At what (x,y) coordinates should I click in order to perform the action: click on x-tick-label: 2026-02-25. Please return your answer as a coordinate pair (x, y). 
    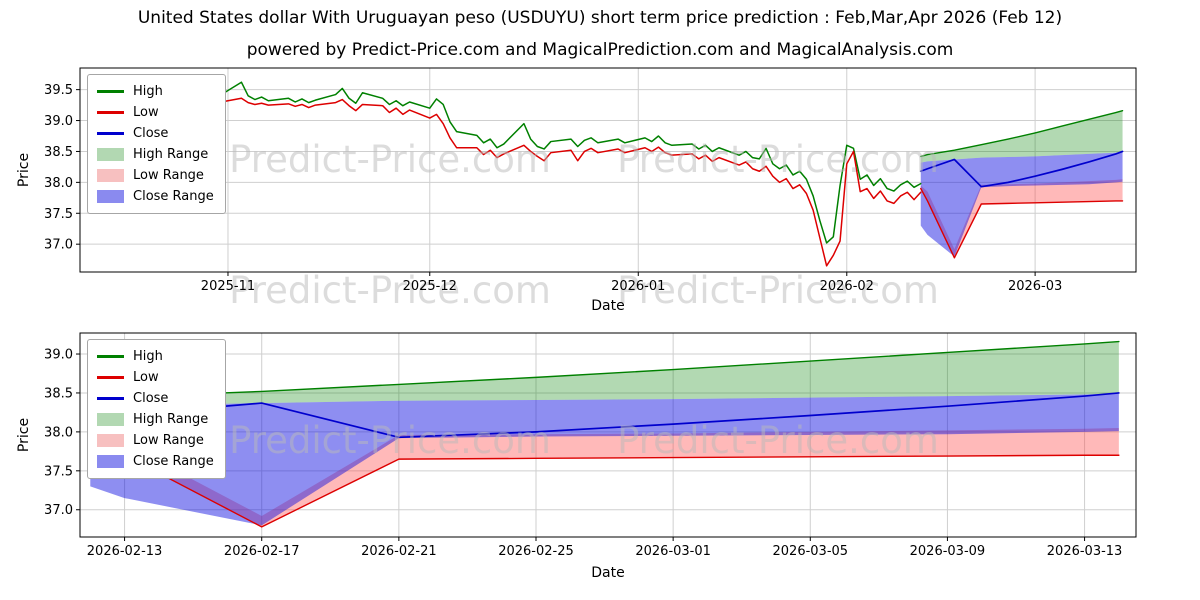
    Looking at the image, I should click on (536, 551).